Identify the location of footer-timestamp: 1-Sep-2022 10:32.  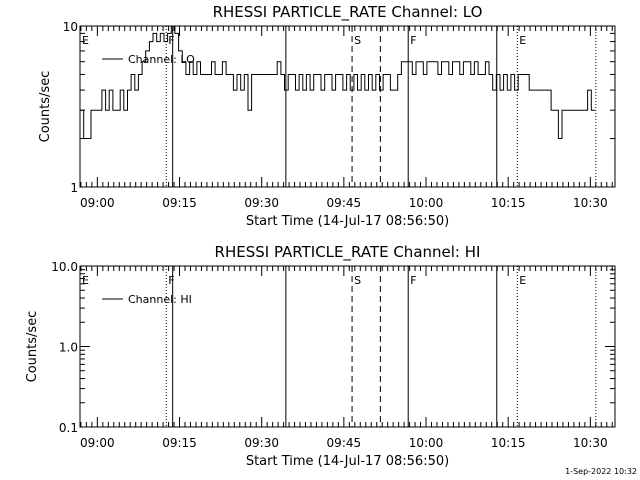
(601, 471).